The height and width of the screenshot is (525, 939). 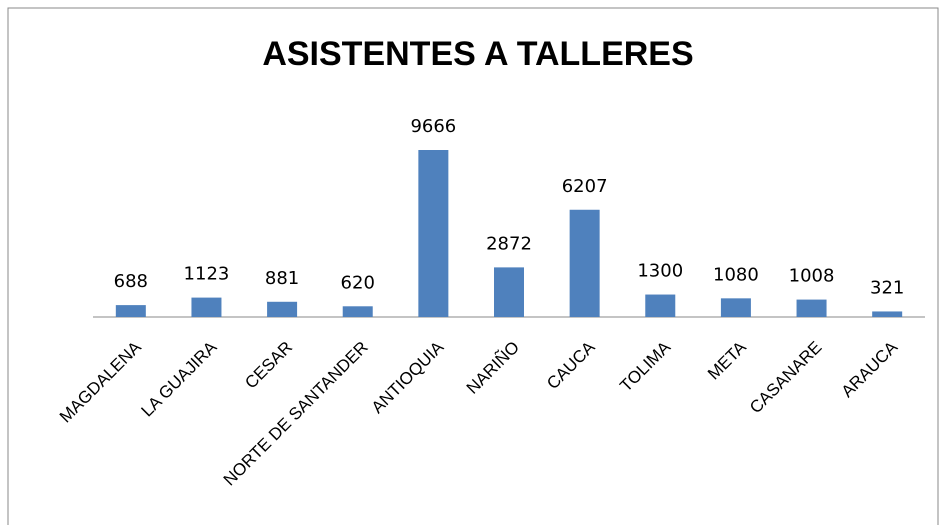 I want to click on data-label: 1008, so click(x=812, y=276).